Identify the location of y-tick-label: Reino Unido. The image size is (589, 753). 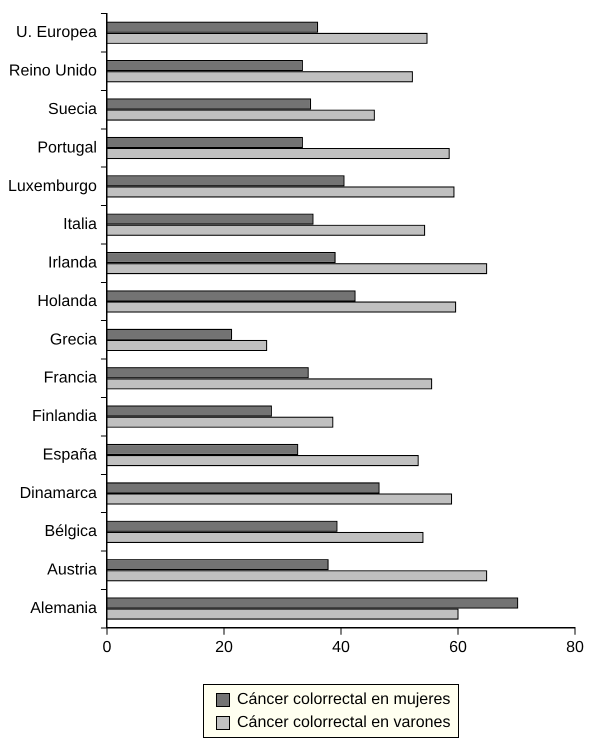
(53, 71).